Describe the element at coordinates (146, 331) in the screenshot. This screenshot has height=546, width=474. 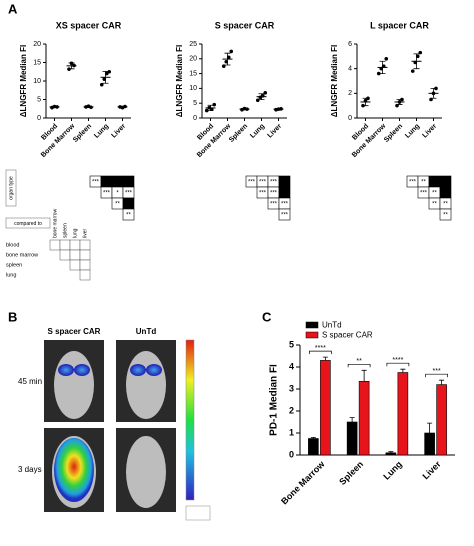
I see `group-label: UnTd` at that location.